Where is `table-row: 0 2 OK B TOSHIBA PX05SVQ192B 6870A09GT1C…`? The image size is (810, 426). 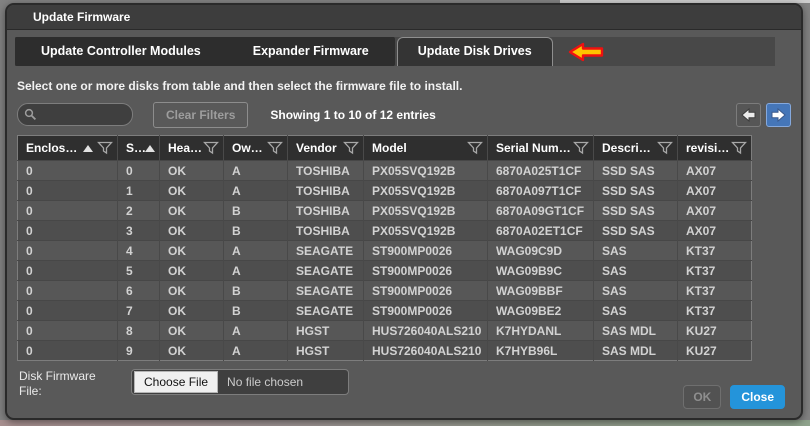
table-row: 0 2 OK B TOSHIBA PX05SVQ192B 6870A09GT1C… is located at coordinates (384, 210).